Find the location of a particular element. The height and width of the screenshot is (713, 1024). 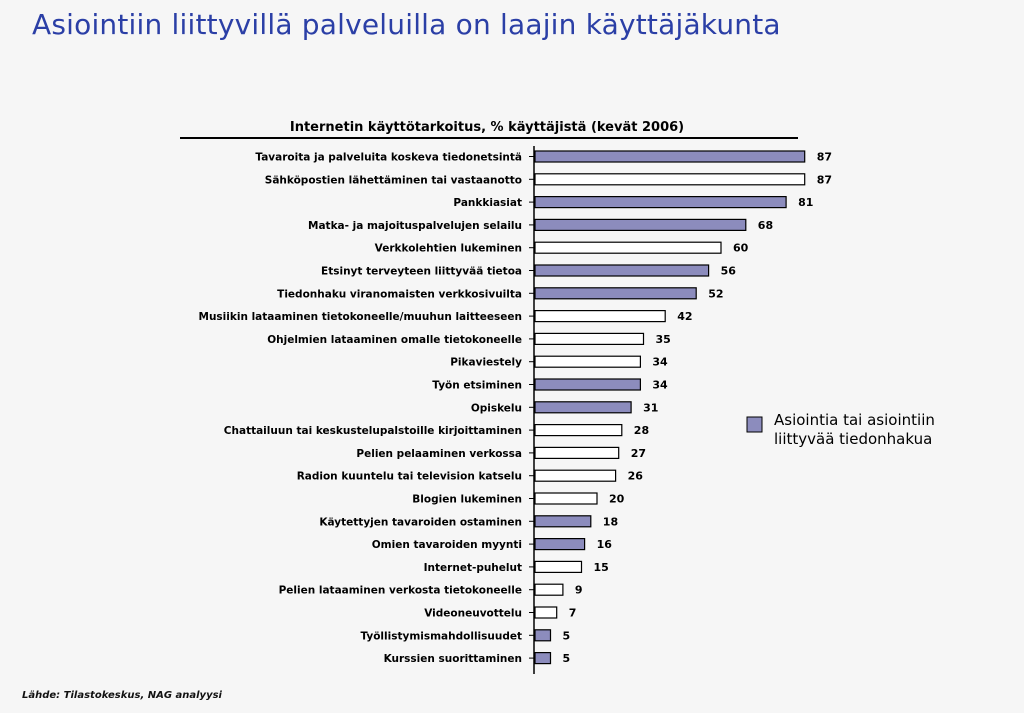

category-label: Pankkiasiat is located at coordinates (487, 203).